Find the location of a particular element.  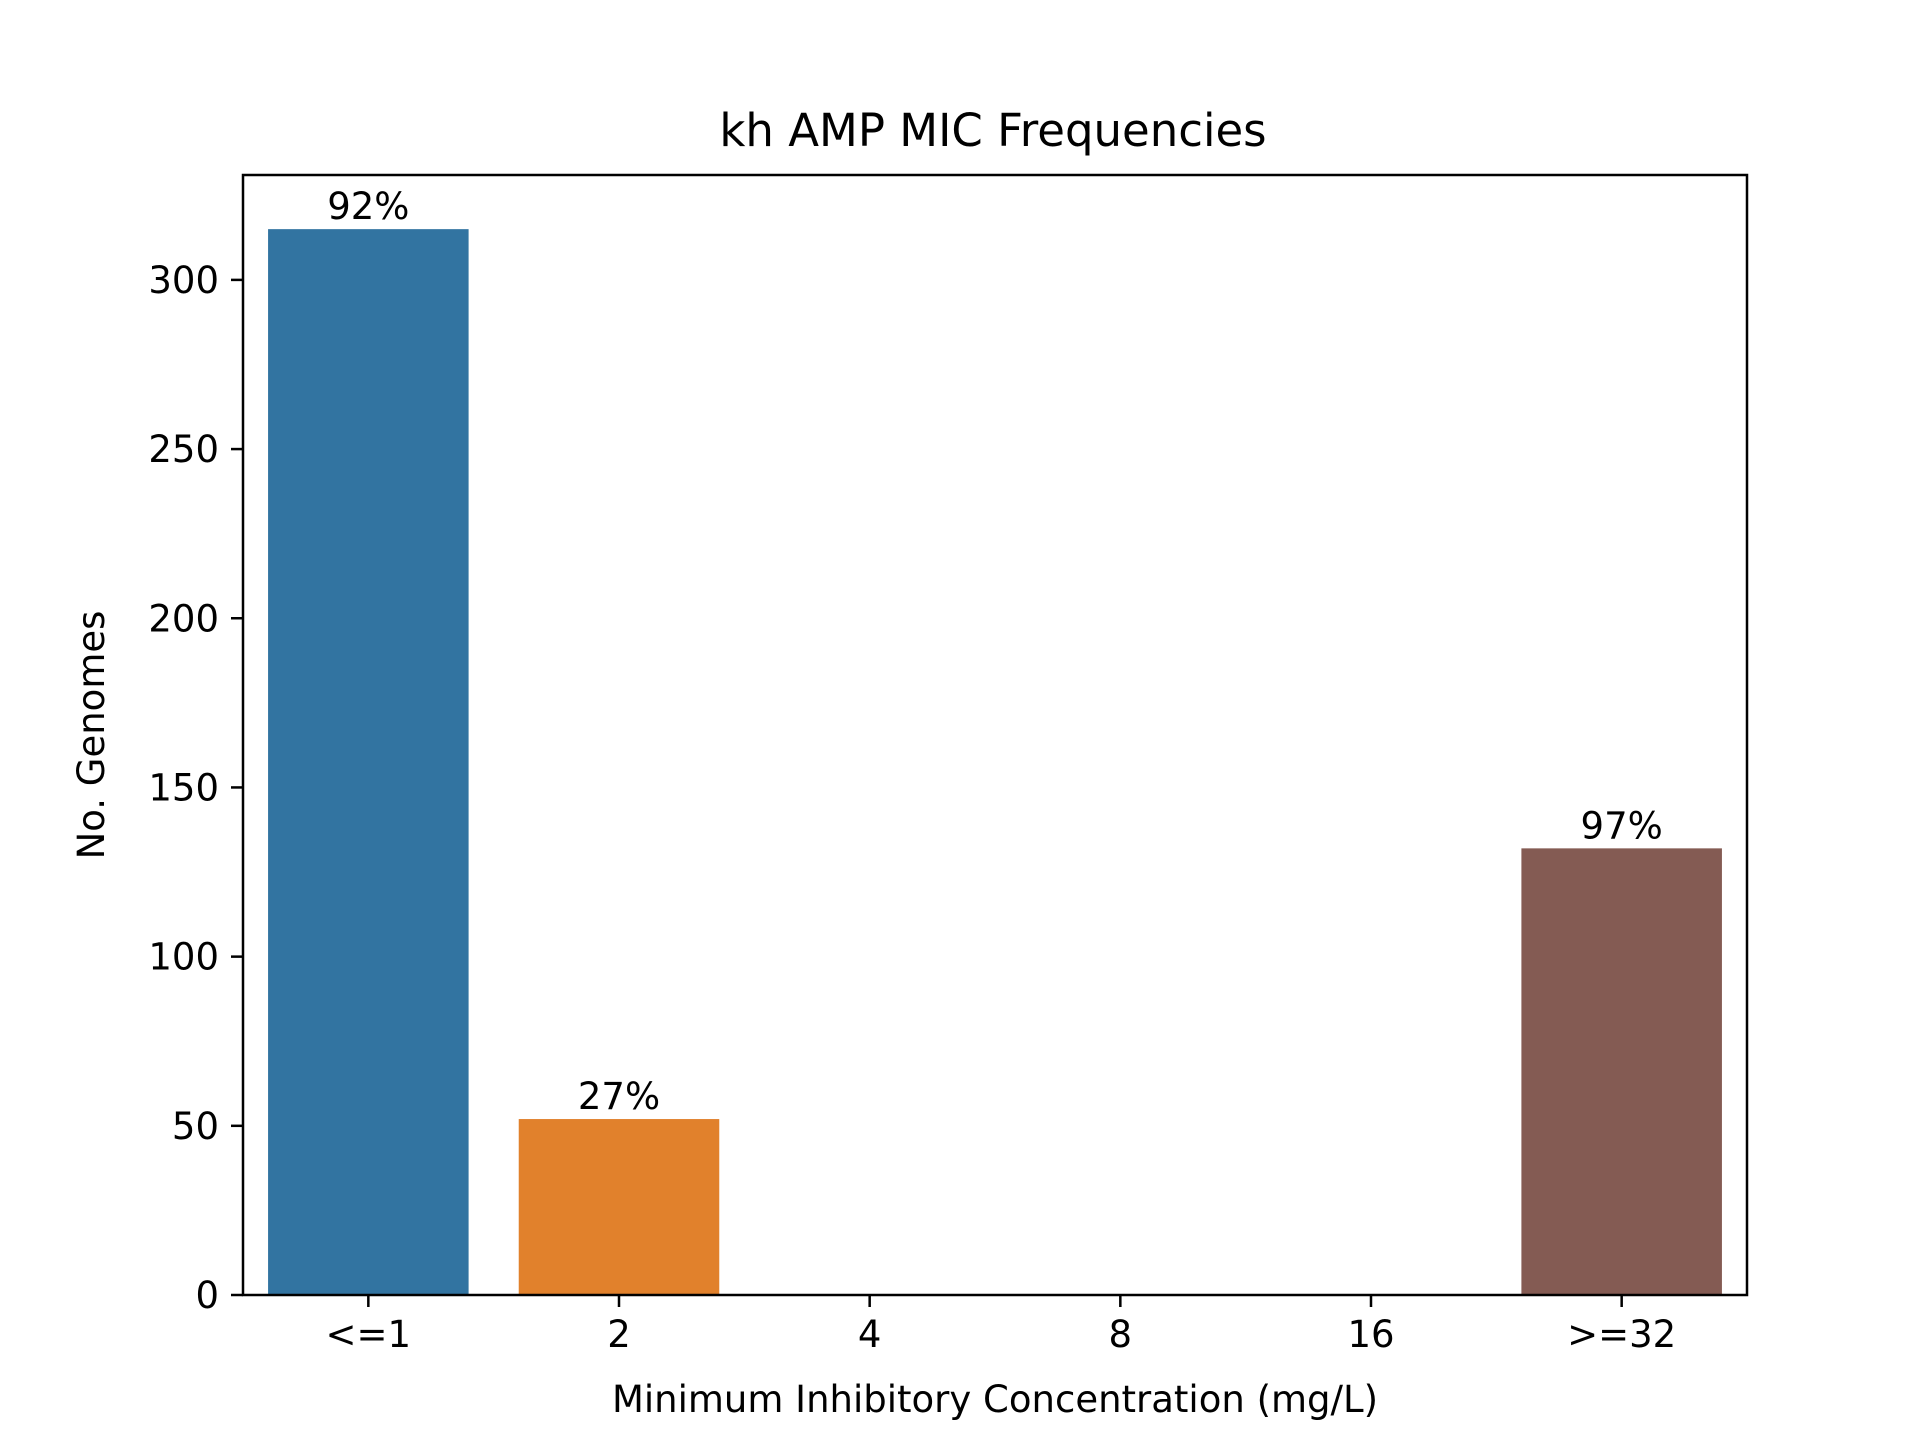

y-tick-label-1: 50 is located at coordinates (195, 1126).